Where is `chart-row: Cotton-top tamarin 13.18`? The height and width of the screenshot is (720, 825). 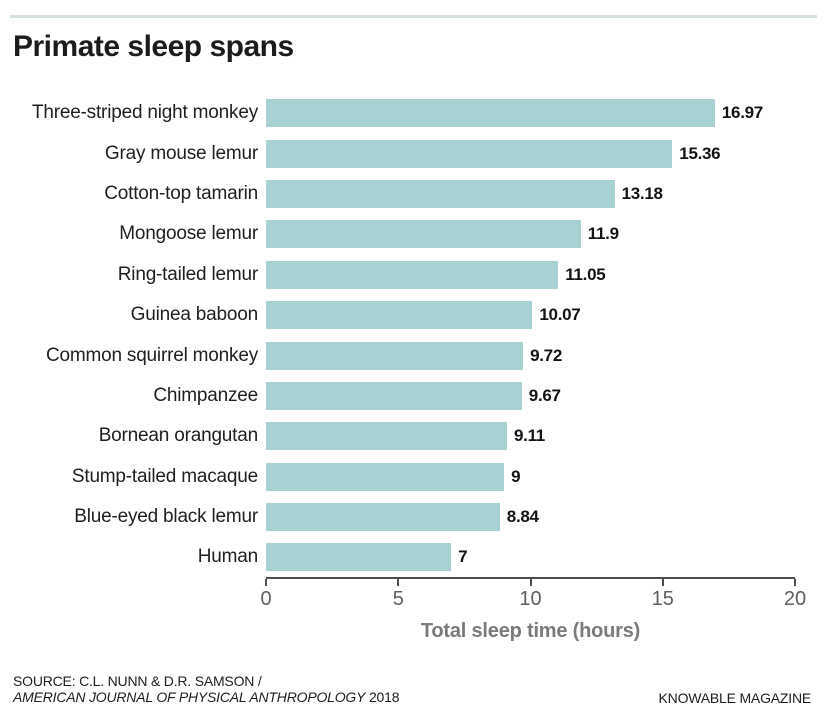 chart-row: Cotton-top tamarin 13.18 is located at coordinates (412, 194).